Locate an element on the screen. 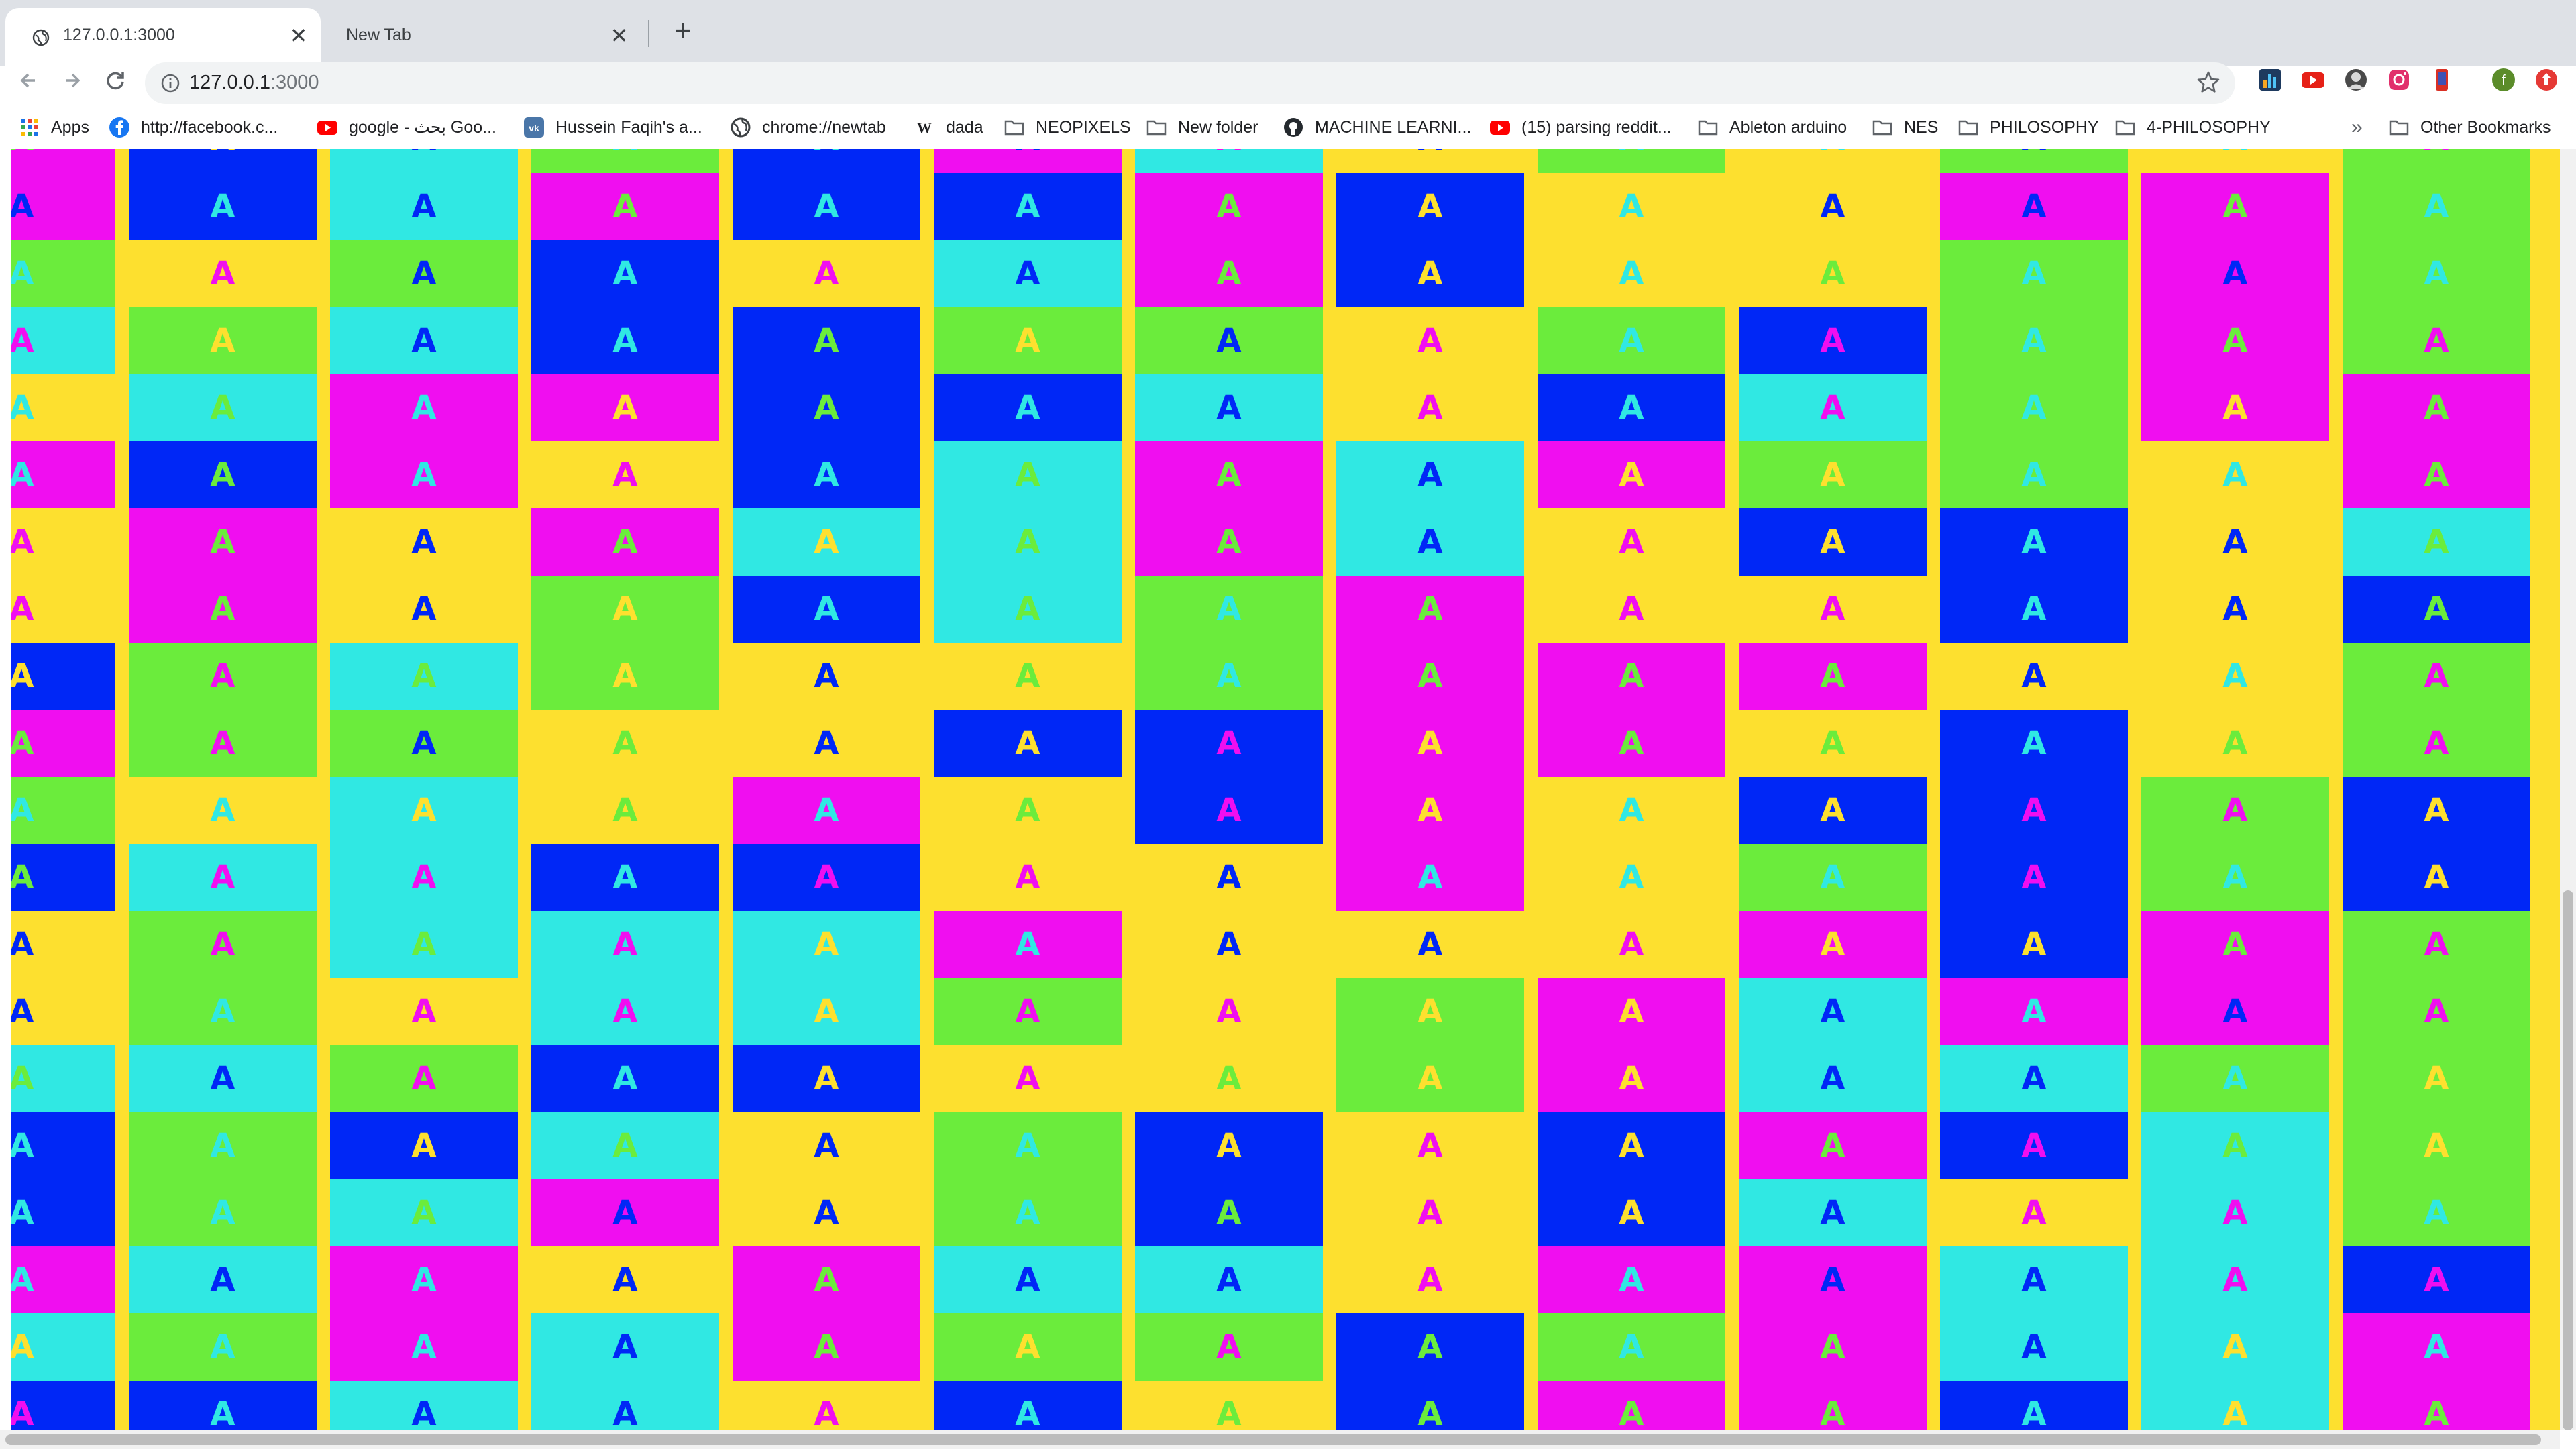 This screenshot has width=2576, height=1449. bookmark-label: chrome://newtab is located at coordinates (824, 127).